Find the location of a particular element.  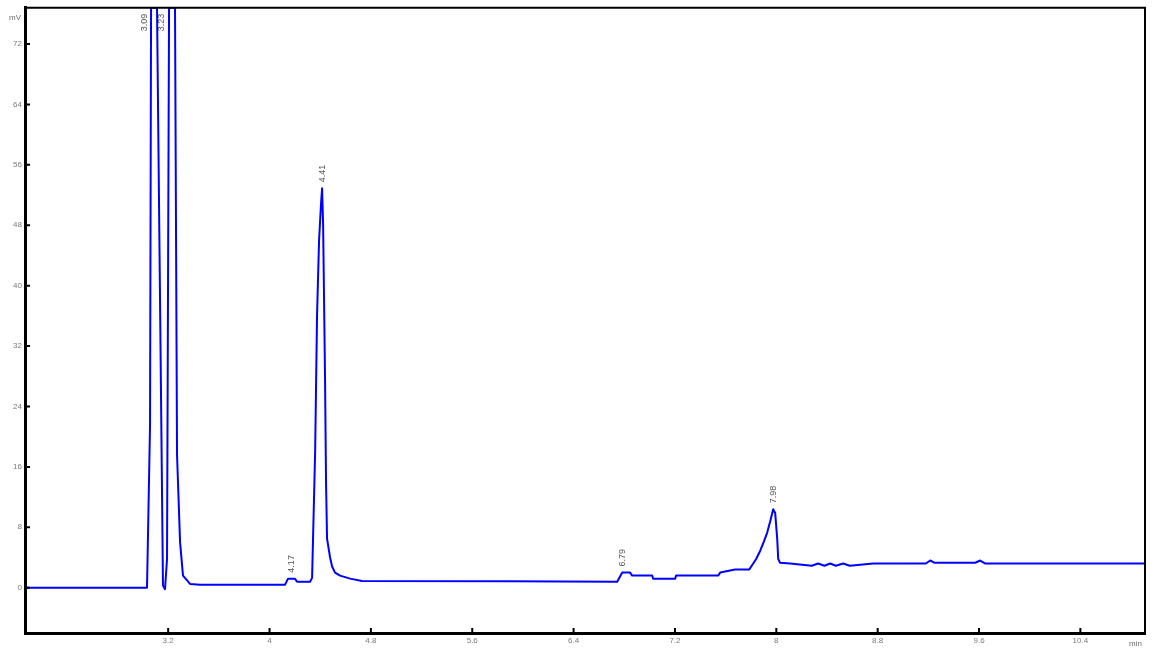

x-tick-label: 5.6 is located at coordinates (472, 640).